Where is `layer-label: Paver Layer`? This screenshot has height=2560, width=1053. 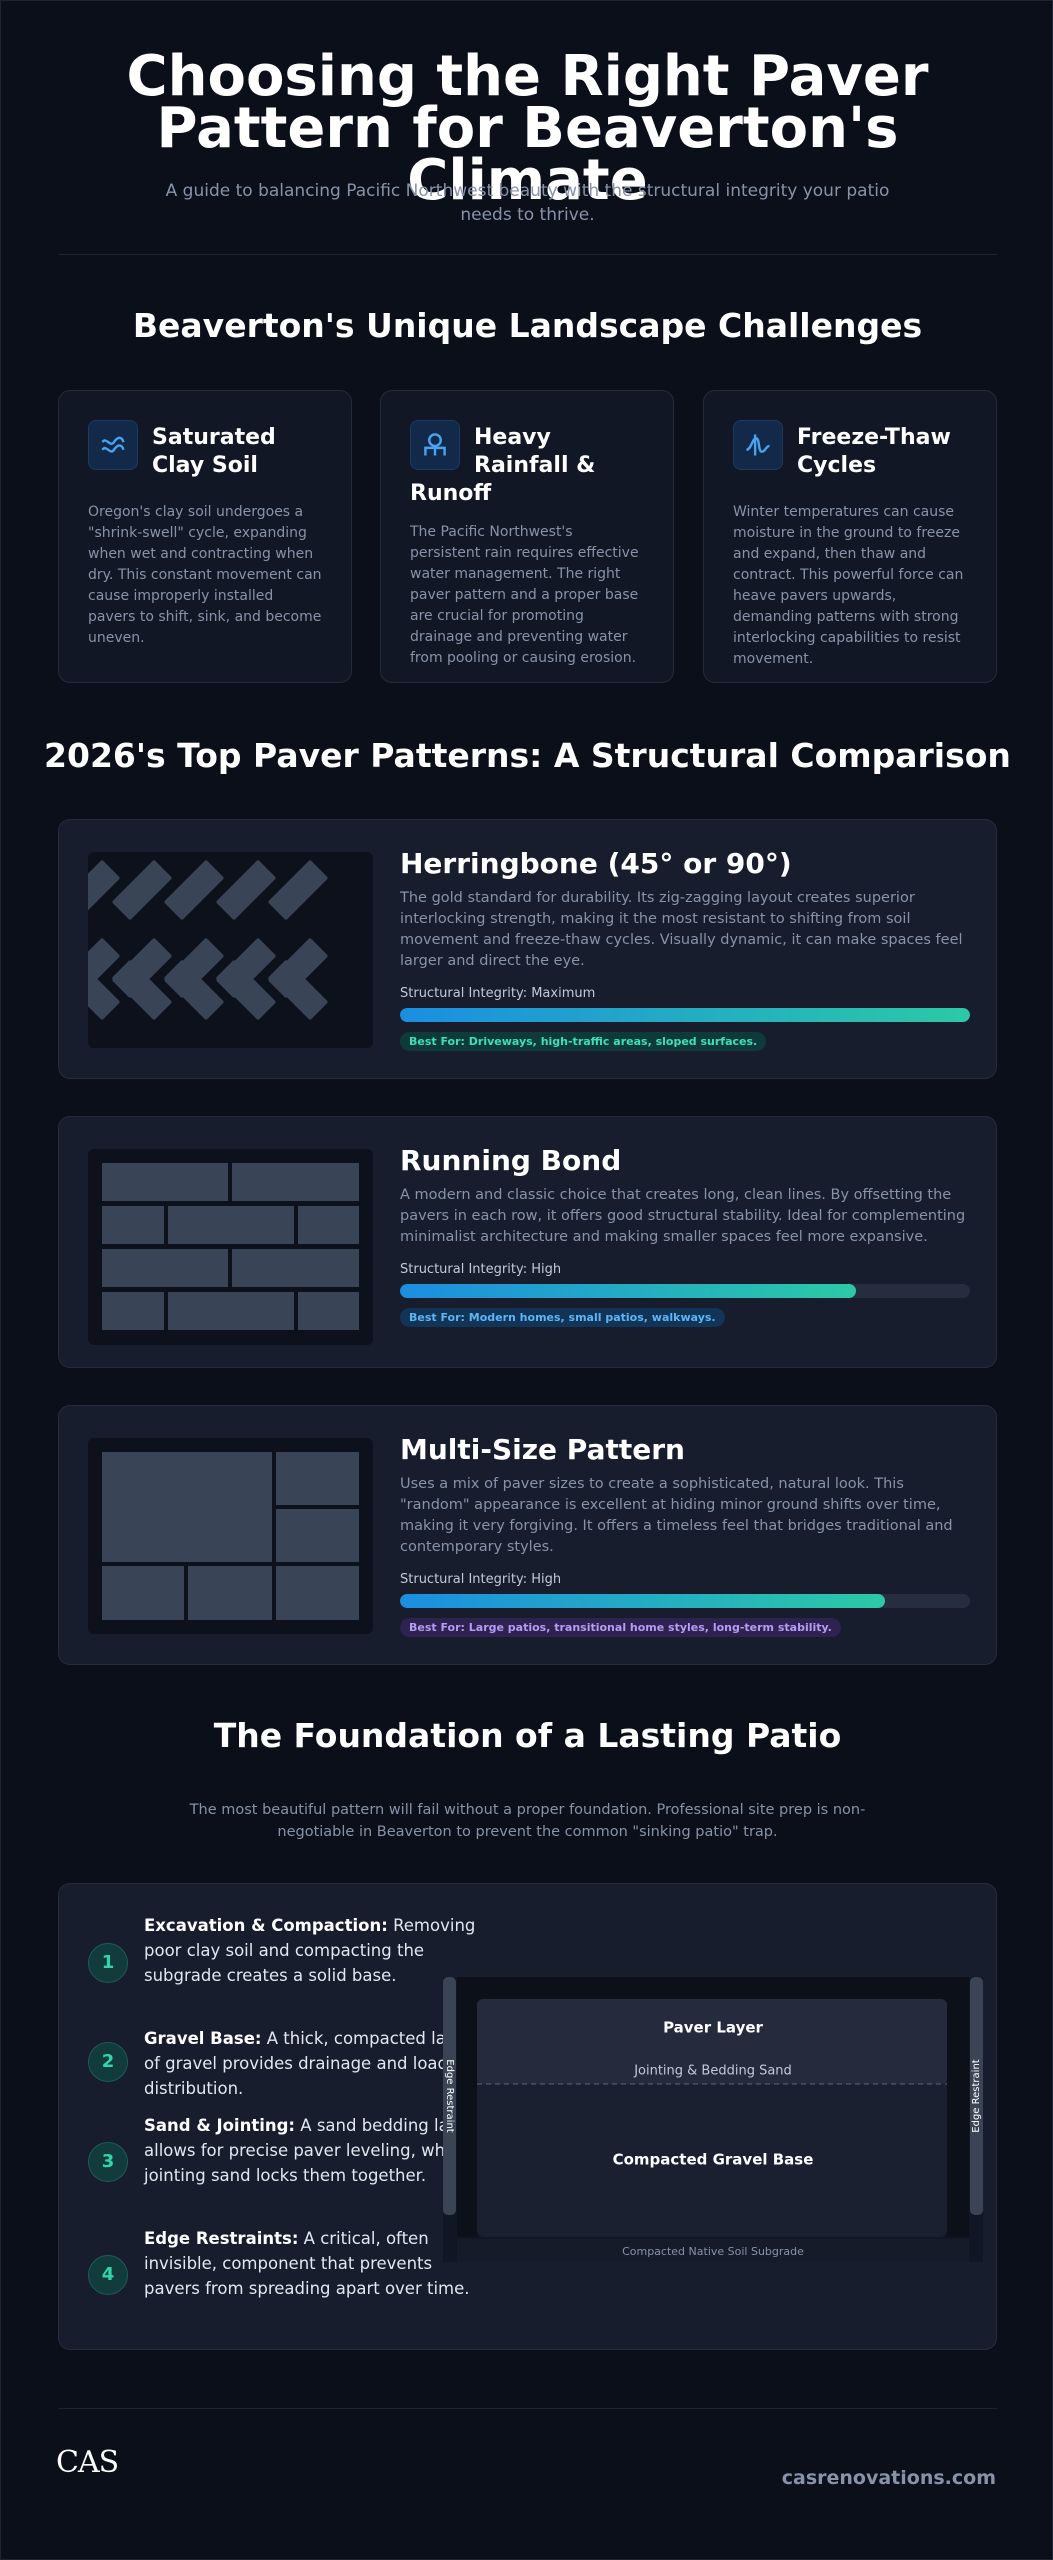 layer-label: Paver Layer is located at coordinates (713, 2028).